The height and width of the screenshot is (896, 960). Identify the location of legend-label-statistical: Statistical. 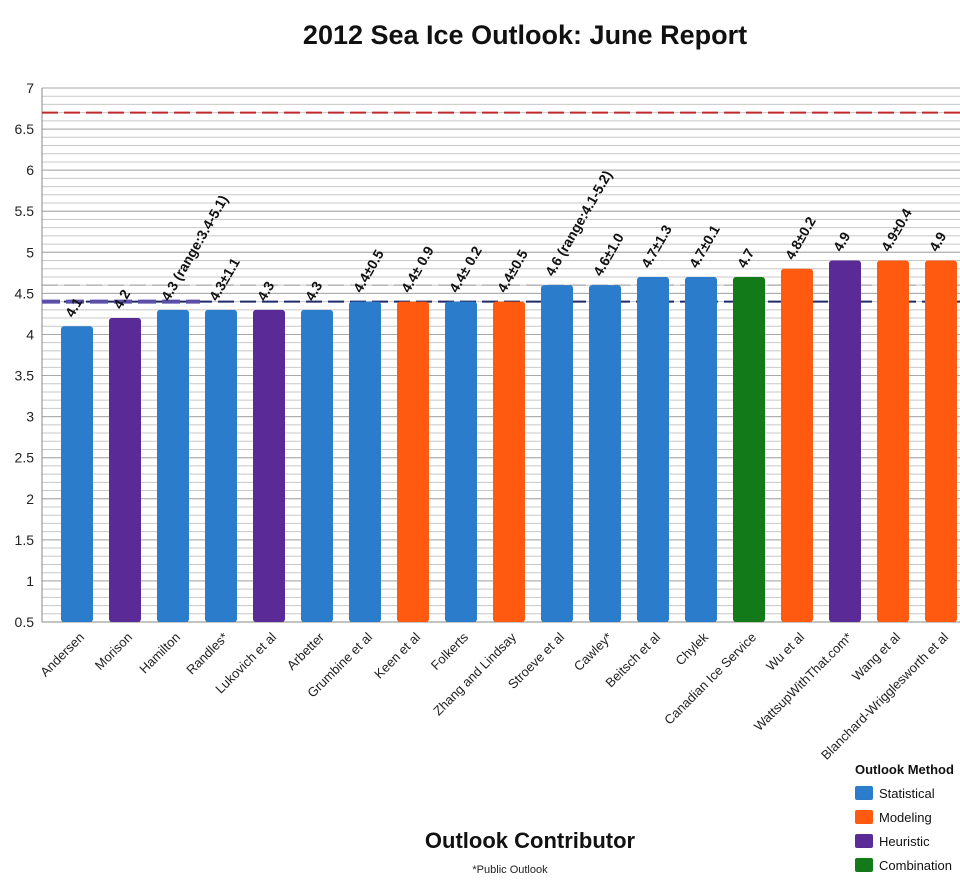
(907, 793).